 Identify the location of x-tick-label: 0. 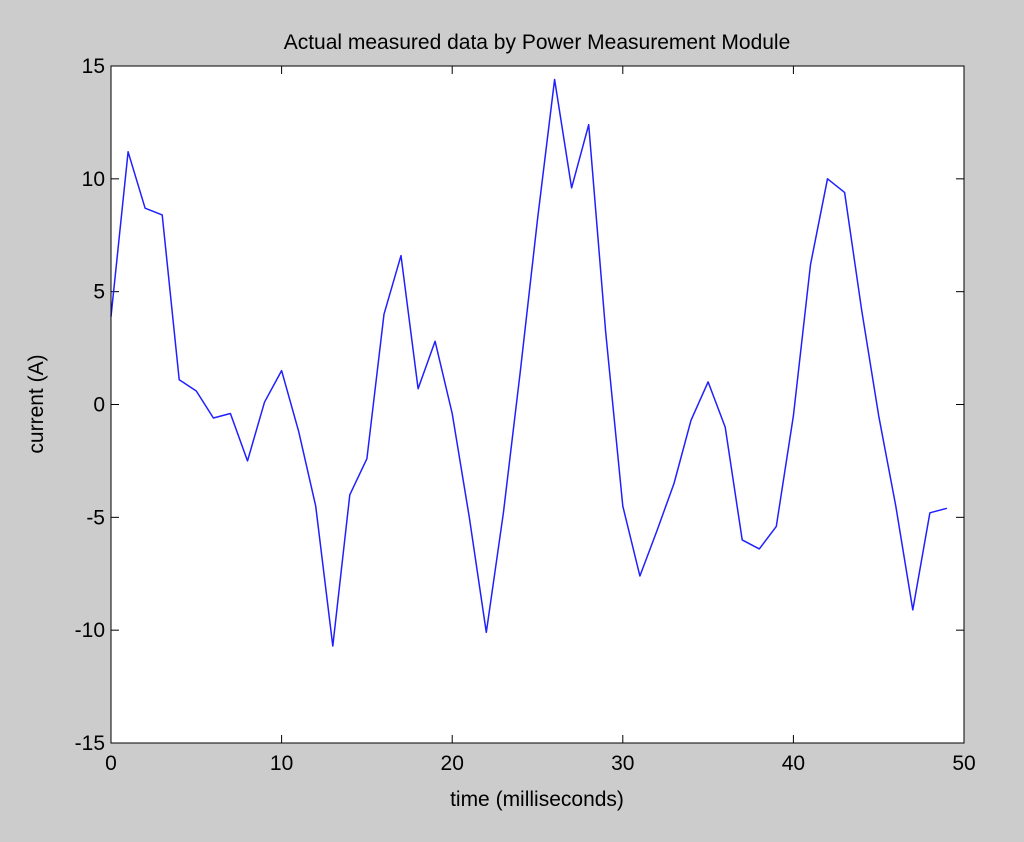
(111, 763).